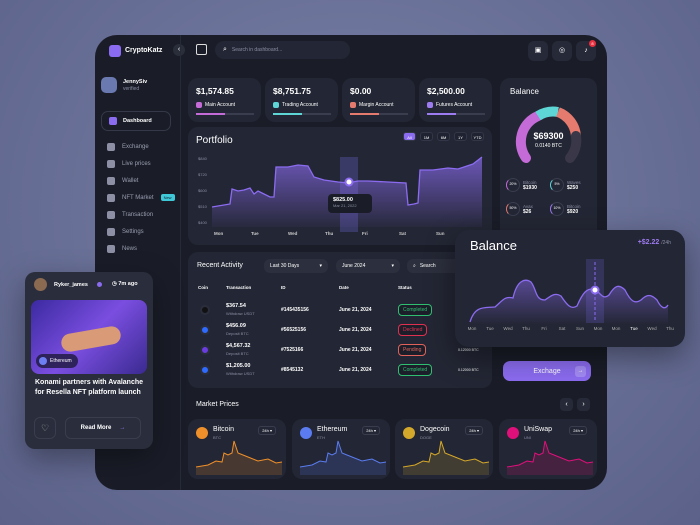 The height and width of the screenshot is (525, 700). I want to click on prev-button: ‹, so click(566, 404).